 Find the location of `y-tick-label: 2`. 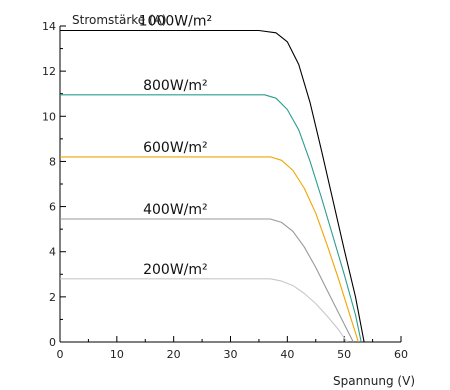

y-tick-label: 2 is located at coordinates (52, 297).